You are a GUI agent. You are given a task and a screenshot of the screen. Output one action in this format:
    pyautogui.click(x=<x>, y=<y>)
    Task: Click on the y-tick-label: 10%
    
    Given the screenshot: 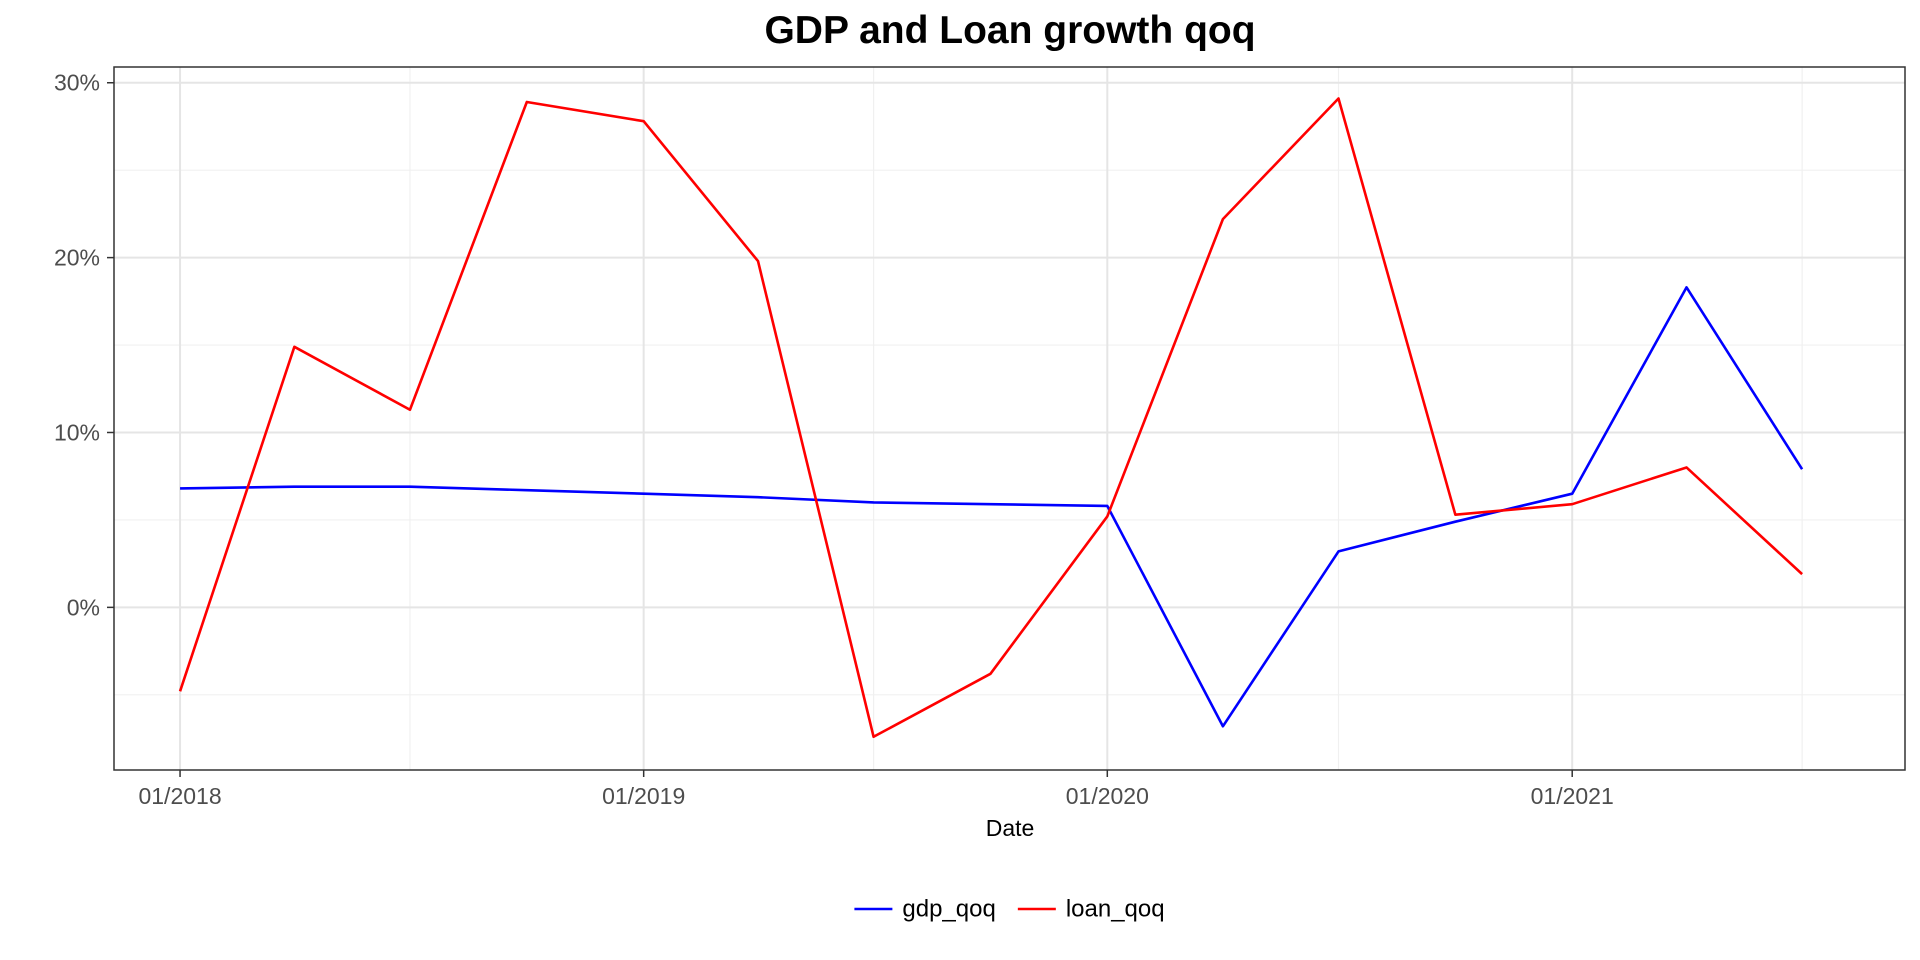 What is the action you would take?
    pyautogui.click(x=77, y=432)
    